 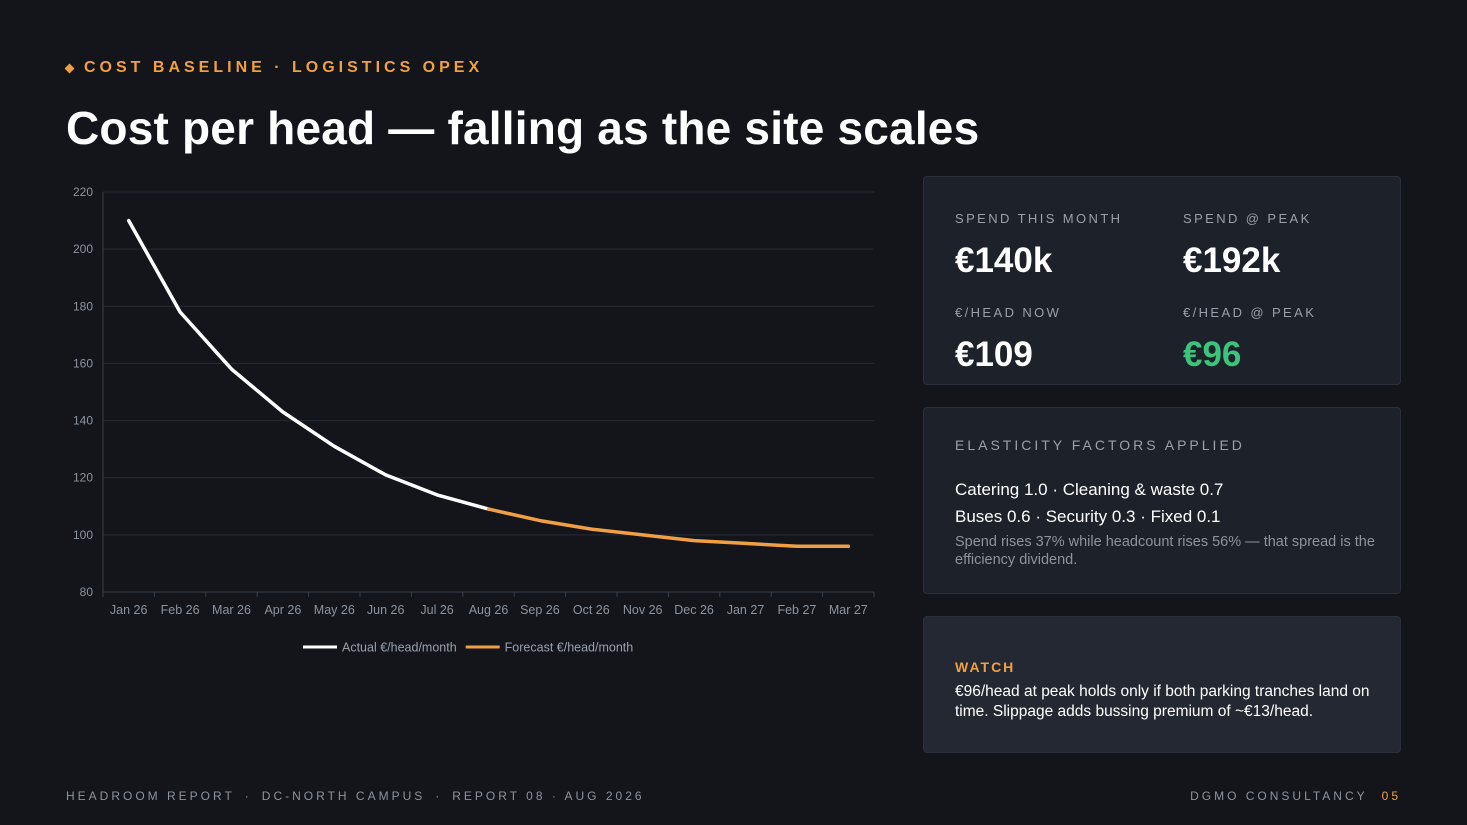 What do you see at coordinates (1039, 218) in the screenshot?
I see `kpi-label-spend-month: SPEND THIS MONTH` at bounding box center [1039, 218].